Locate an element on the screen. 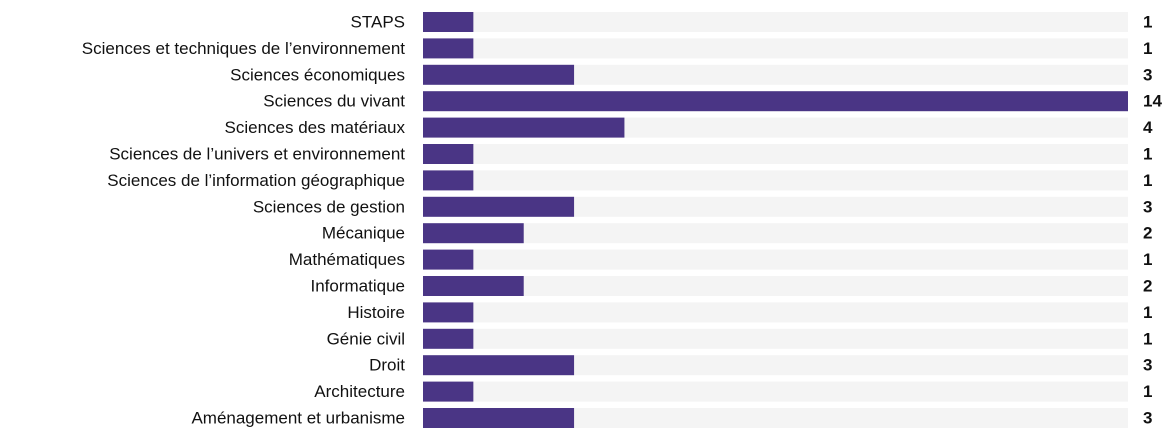 This screenshot has height=431, width=1169. category-label: Sciences des matériaux is located at coordinates (315, 127).